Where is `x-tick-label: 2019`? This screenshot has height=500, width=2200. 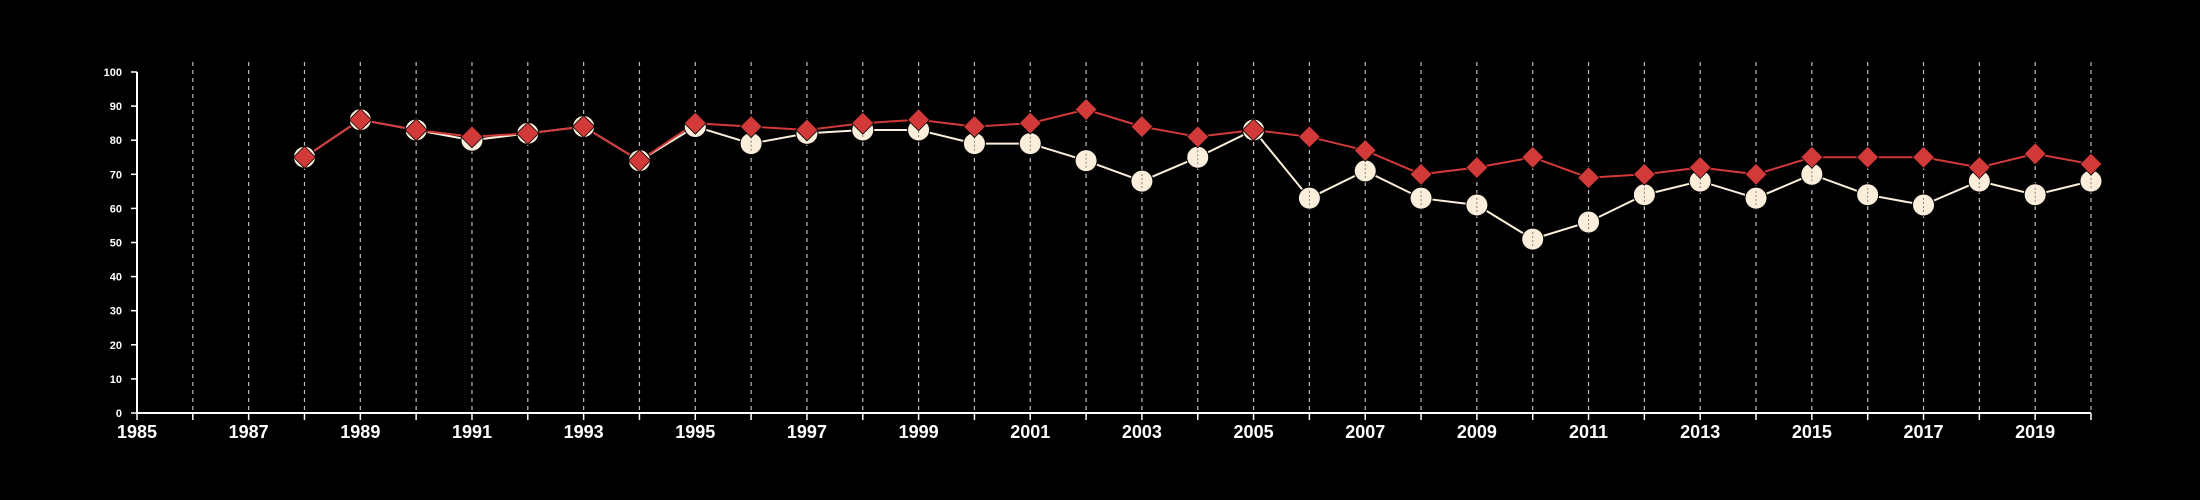
x-tick-label: 2019 is located at coordinates (2035, 432).